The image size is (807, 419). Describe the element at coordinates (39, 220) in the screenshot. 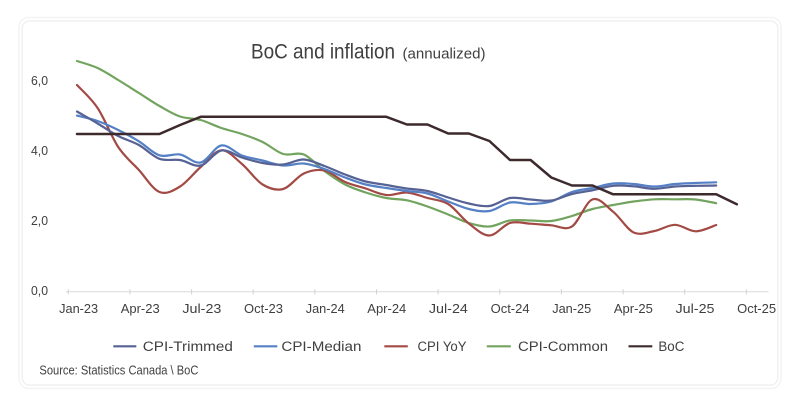

I see `svg-text: 2,0` at that location.